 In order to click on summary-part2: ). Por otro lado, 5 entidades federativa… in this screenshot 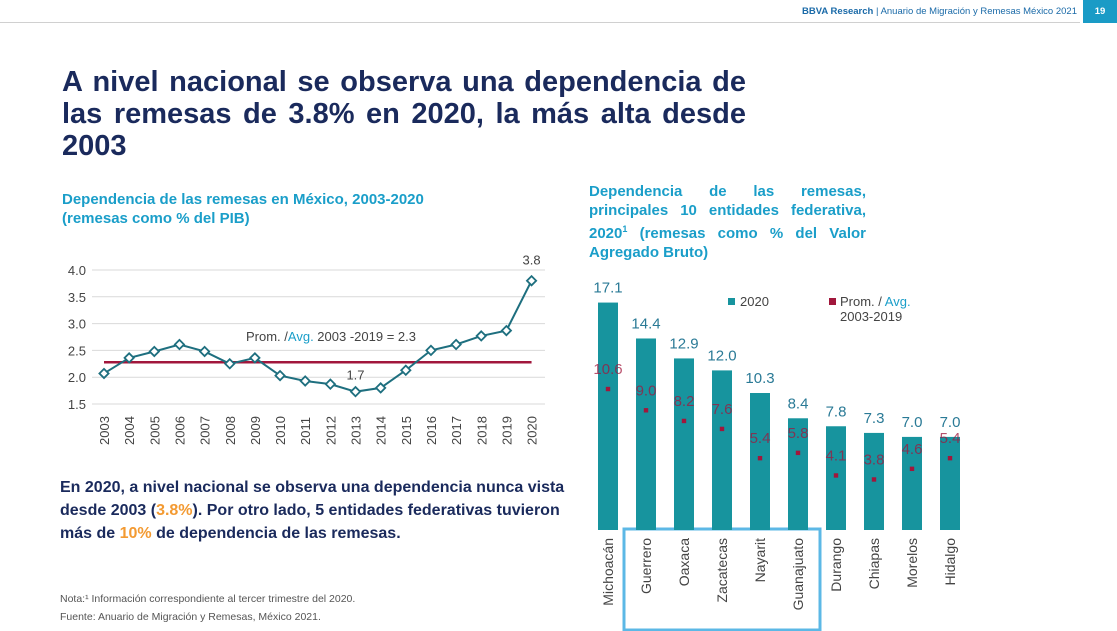, I will do `click(310, 522)`.